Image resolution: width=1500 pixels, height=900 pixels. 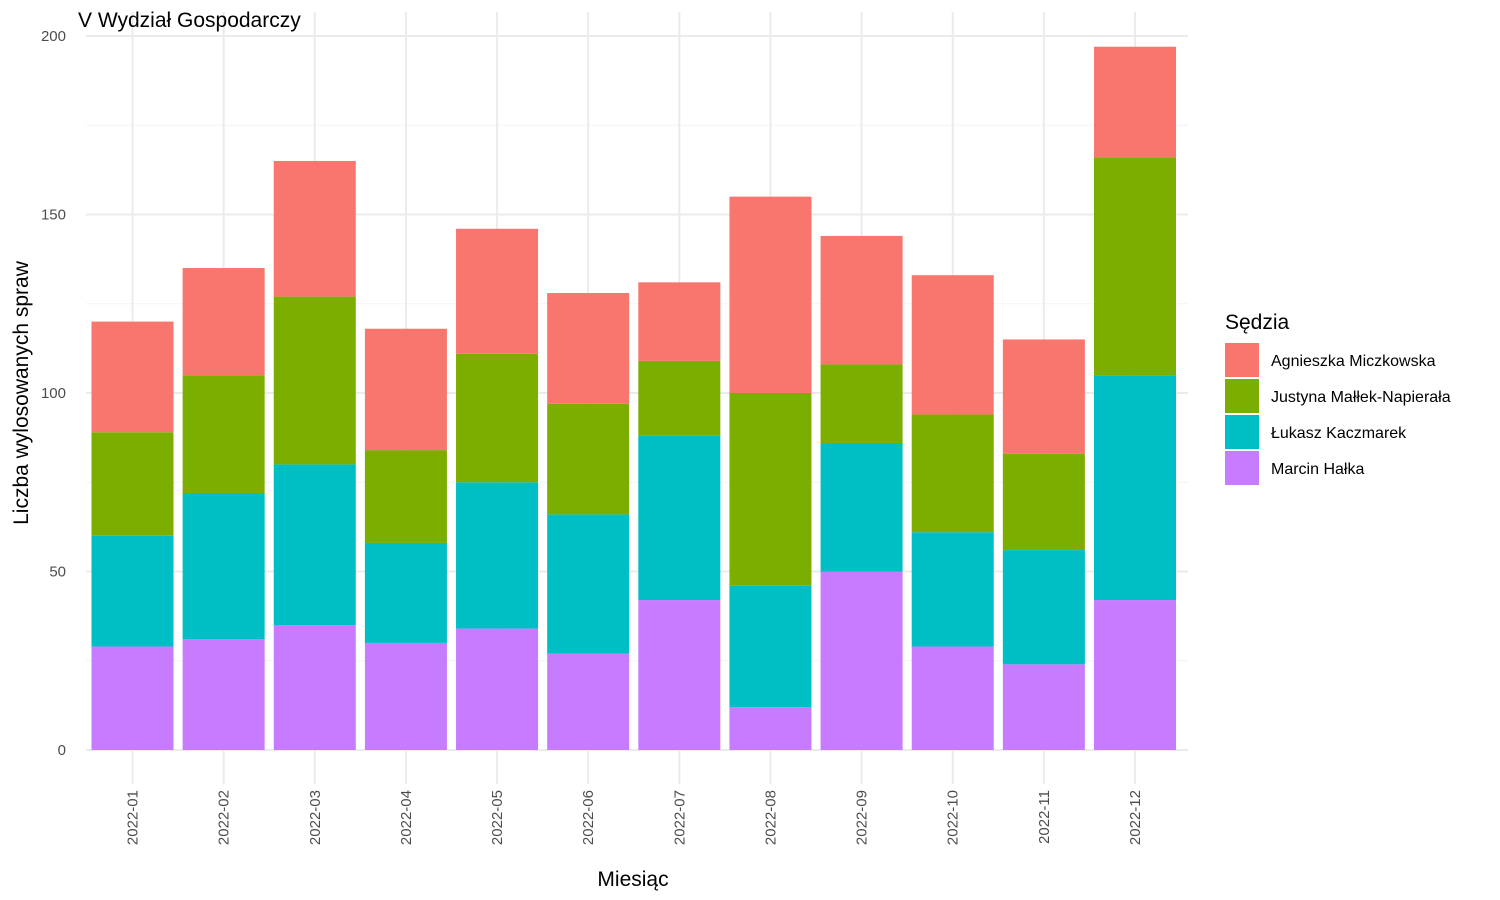 What do you see at coordinates (133, 817) in the screenshot?
I see `x-tick-label: 2022-01` at bounding box center [133, 817].